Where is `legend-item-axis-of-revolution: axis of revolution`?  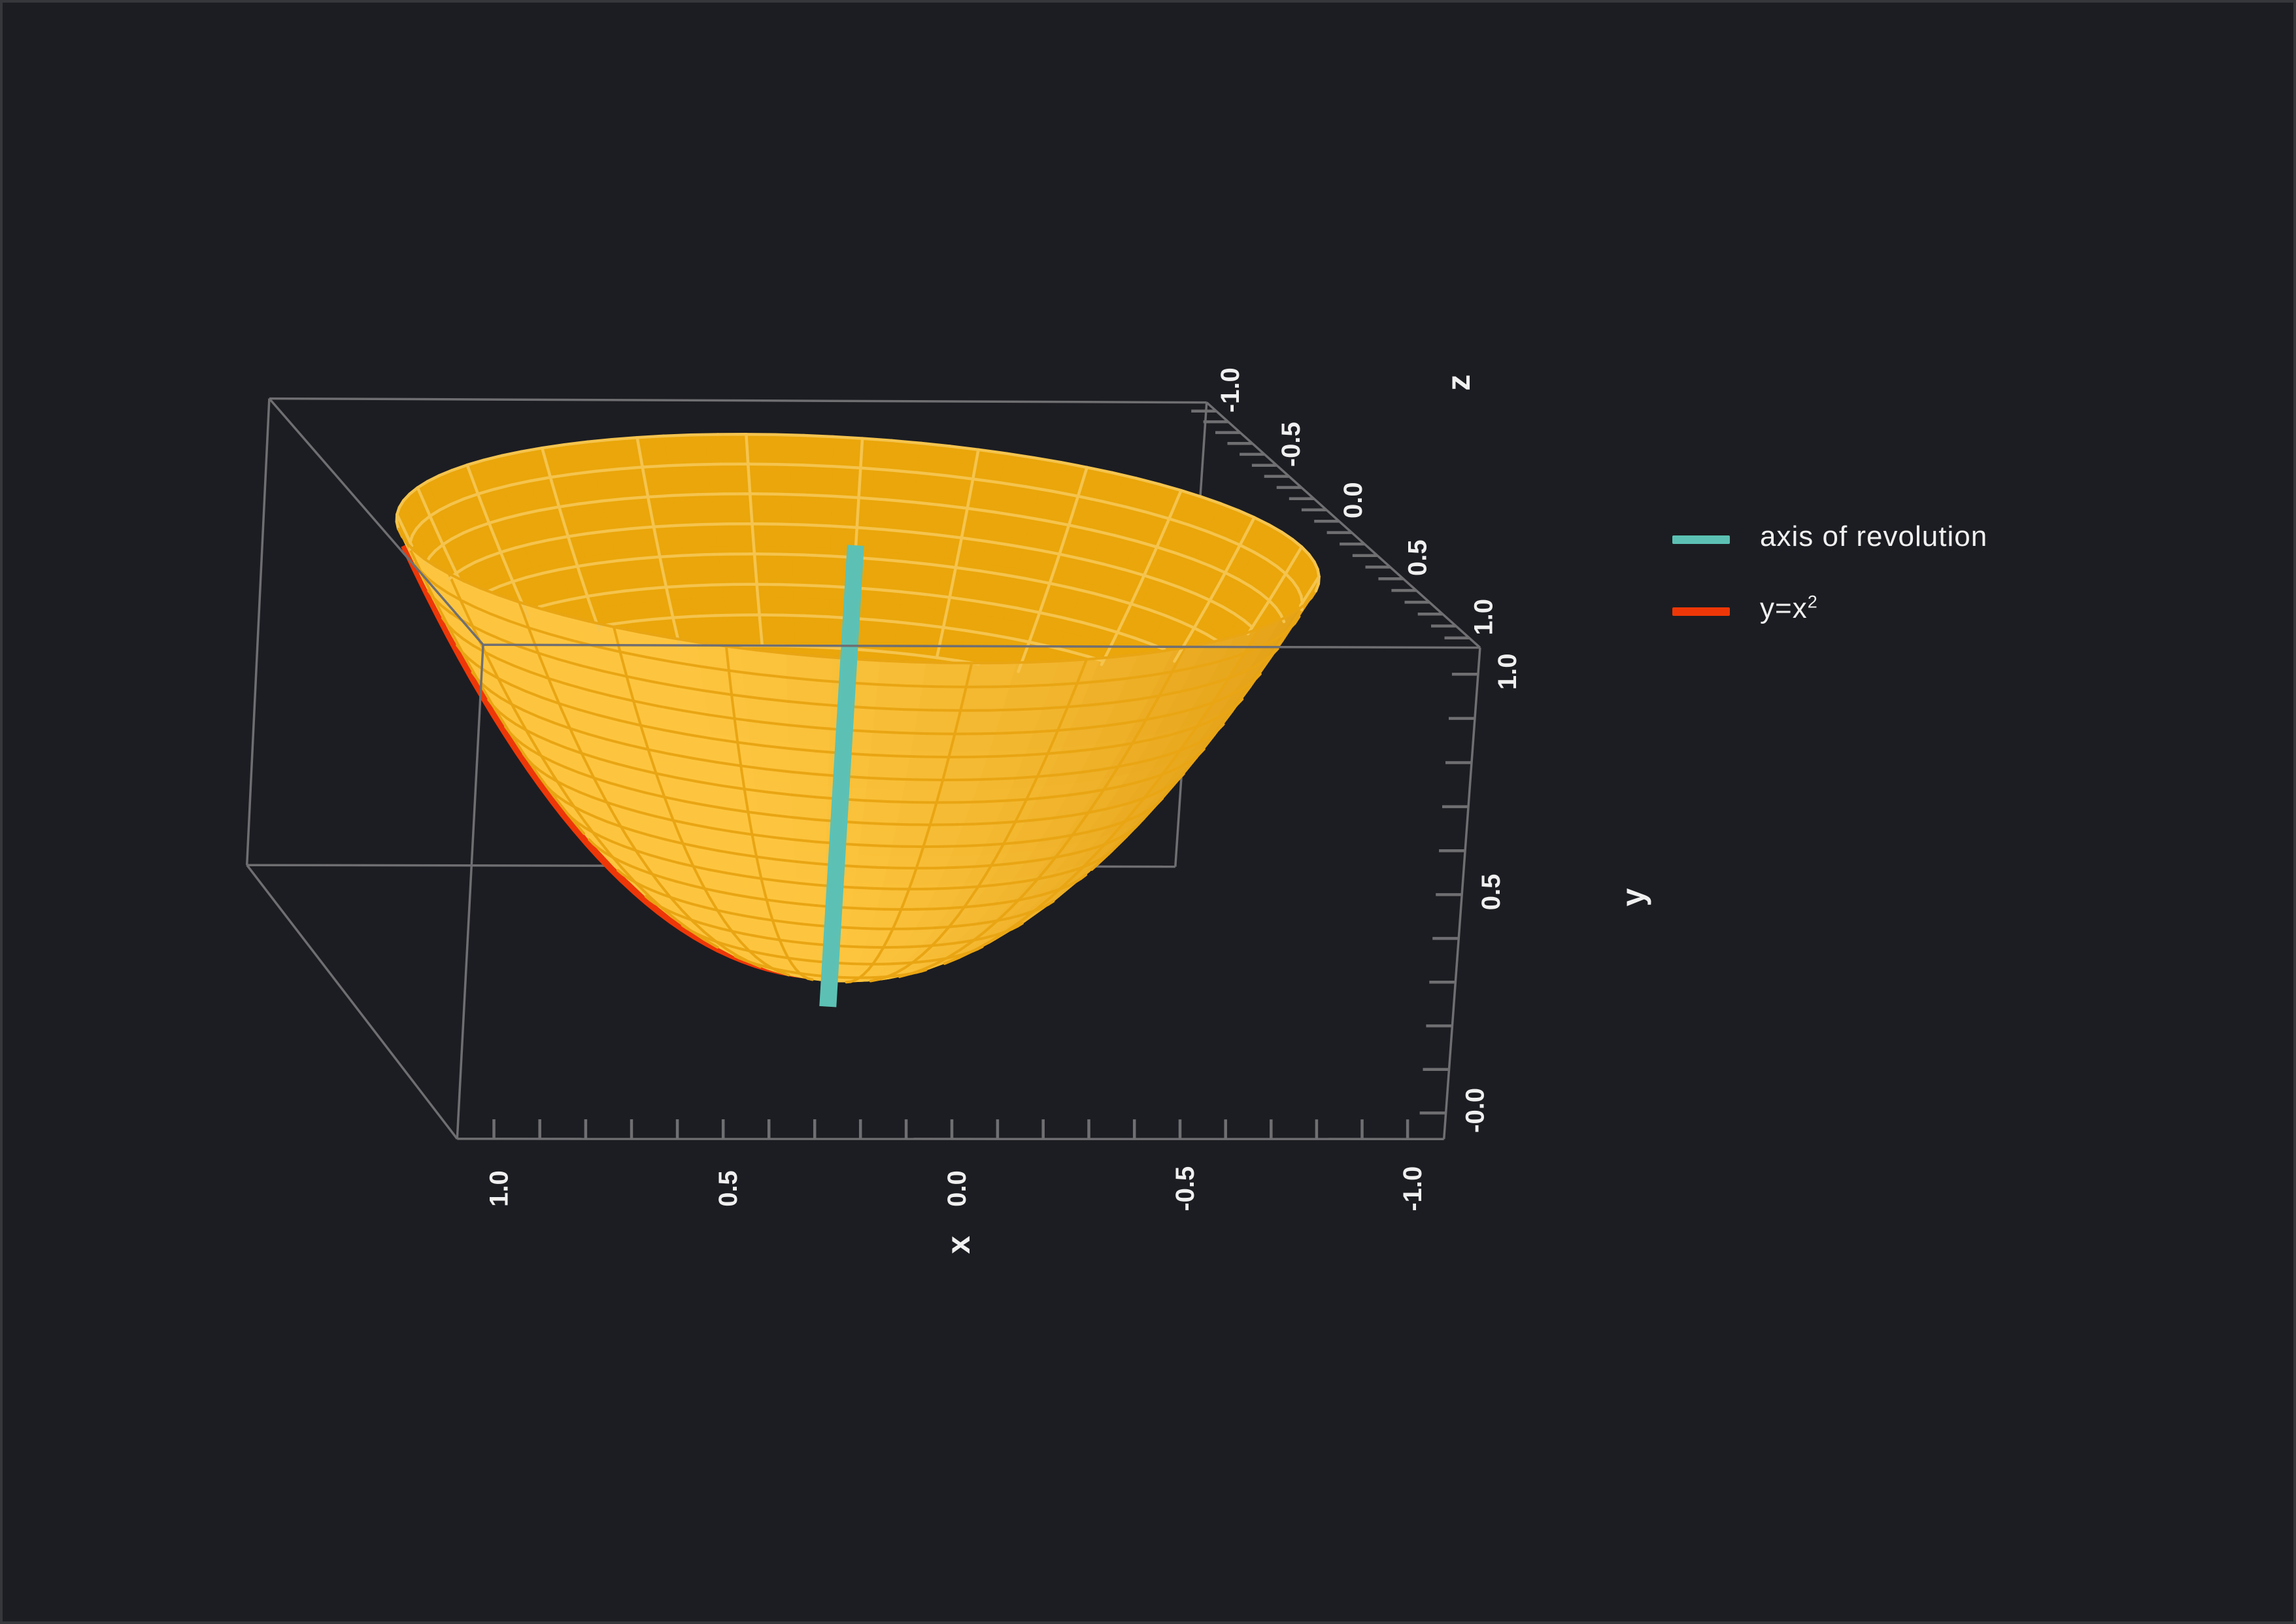 legend-item-axis-of-revolution: axis of revolution is located at coordinates (1830, 538).